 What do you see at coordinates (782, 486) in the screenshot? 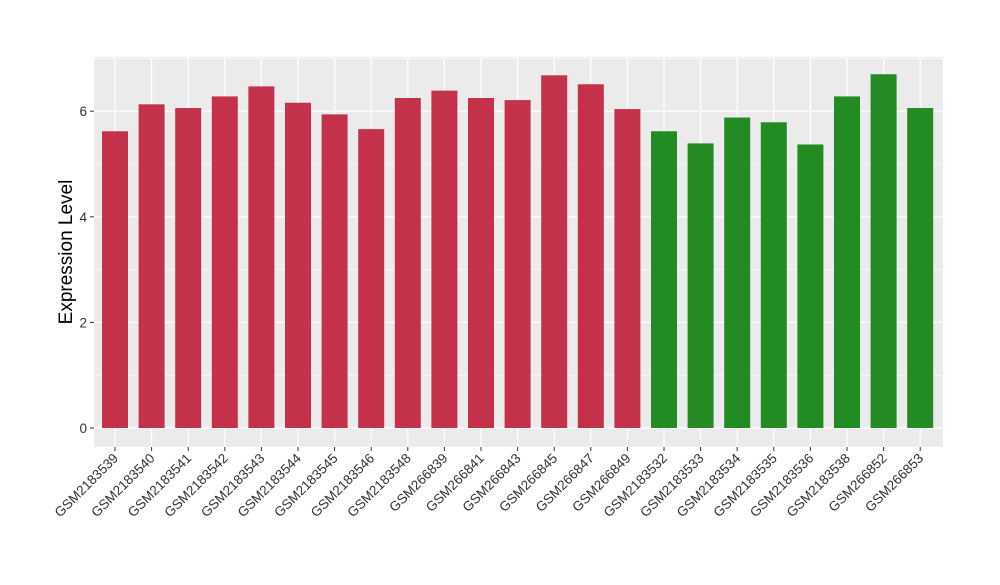
I see `x-tick-label: GSM2183536` at bounding box center [782, 486].